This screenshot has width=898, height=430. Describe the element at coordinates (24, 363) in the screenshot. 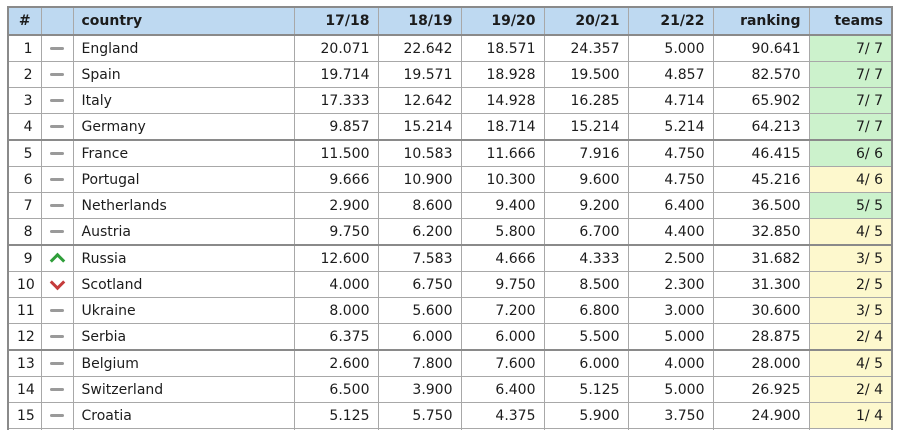

I see `rank-cell: 13` at that location.